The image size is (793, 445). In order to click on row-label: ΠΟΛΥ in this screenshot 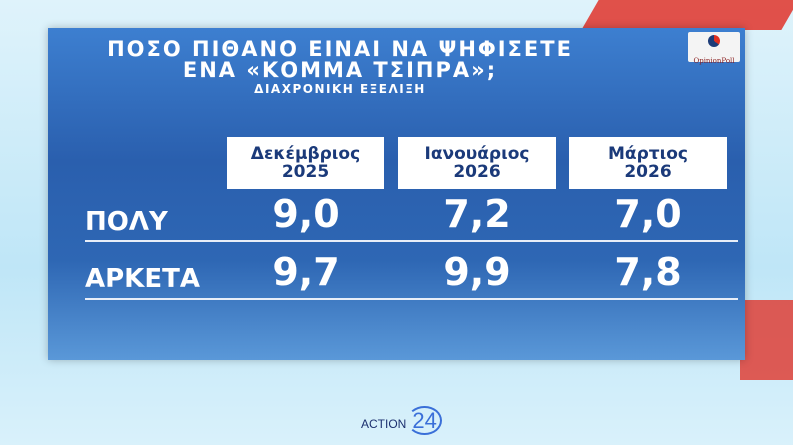, I will do `click(126, 222)`.